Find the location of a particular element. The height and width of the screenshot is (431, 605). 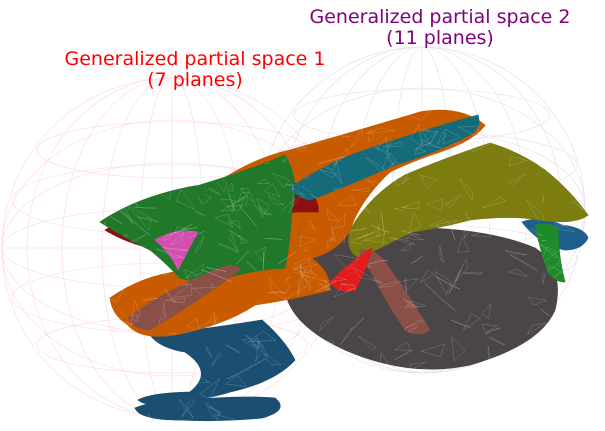

space-2-label: Generalized partial space 2 (11 planes) is located at coordinates (440, 28).